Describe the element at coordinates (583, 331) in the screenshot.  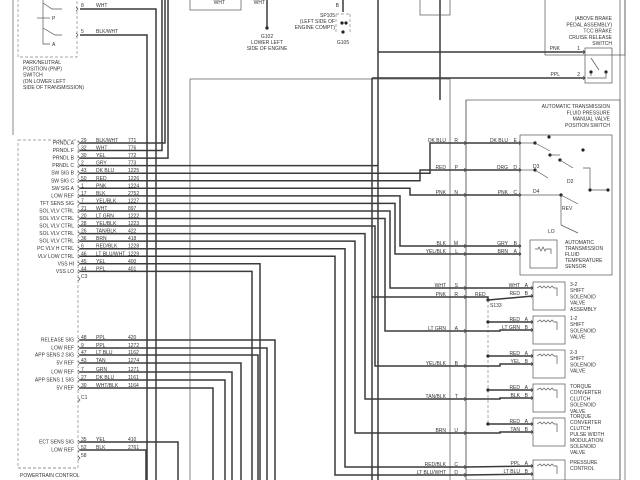
I see `solenoid-label: SOLENOID` at that location.